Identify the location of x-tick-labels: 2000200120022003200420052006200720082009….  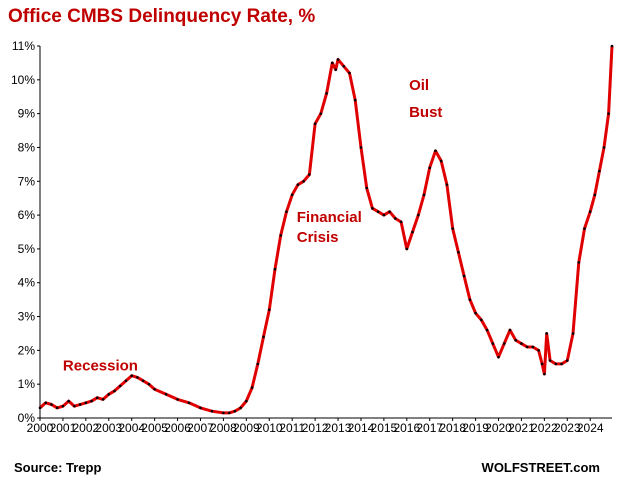
(315, 428).